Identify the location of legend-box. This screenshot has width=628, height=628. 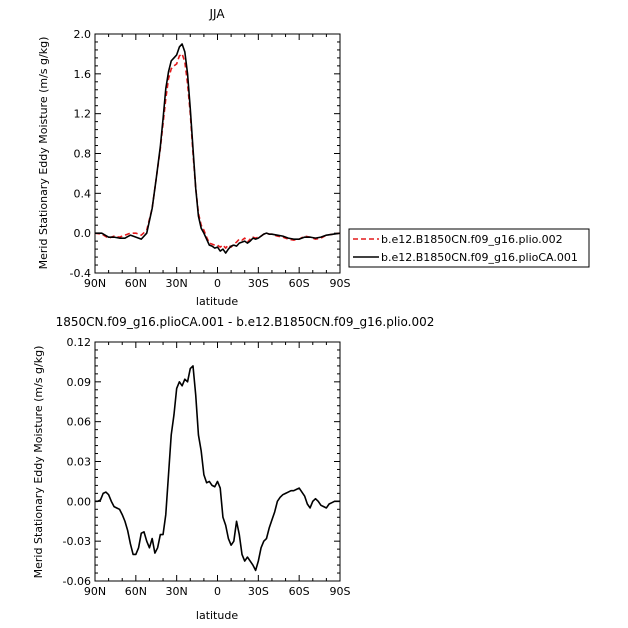
(469, 248).